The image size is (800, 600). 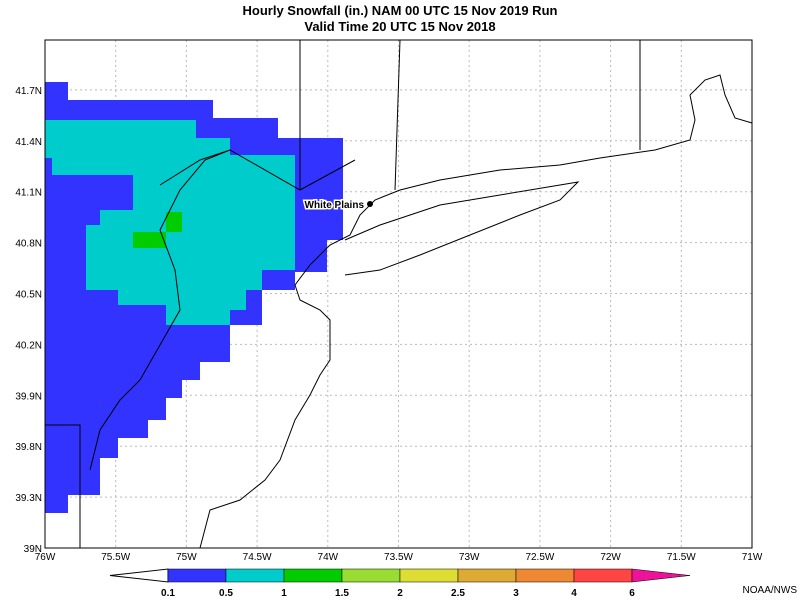 I want to click on lat-label: 41.1N, so click(x=28, y=193).